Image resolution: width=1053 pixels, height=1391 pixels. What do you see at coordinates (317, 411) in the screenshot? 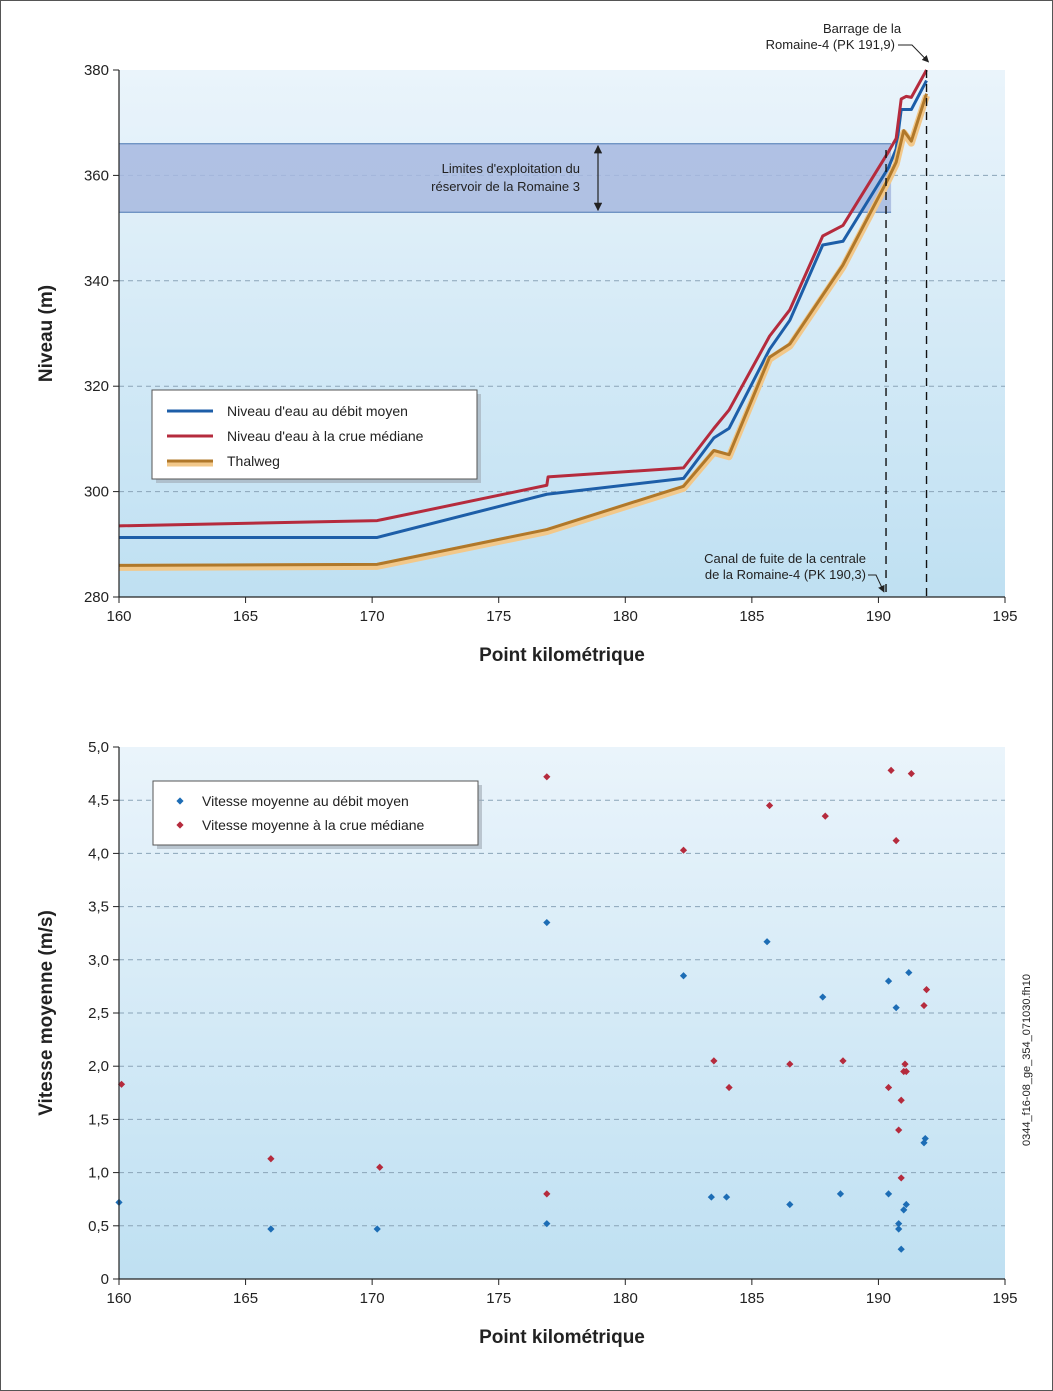
I see `level-legend-label-1: Niveau d'eau au débit moyen` at bounding box center [317, 411].